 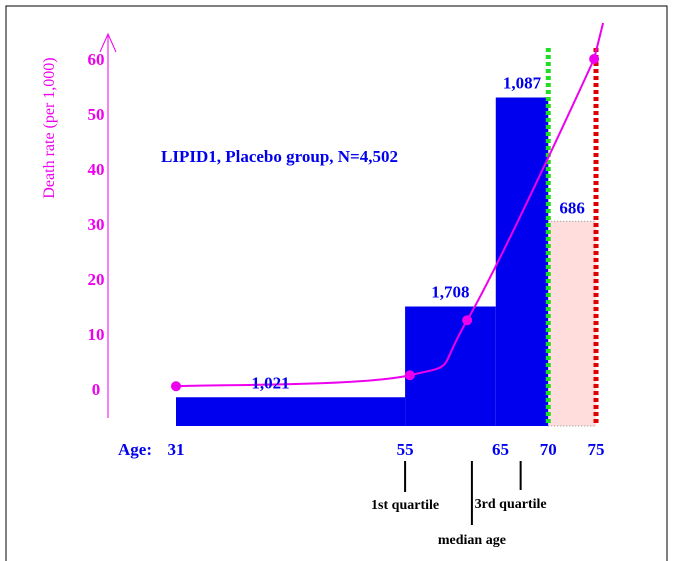 I want to click on x-axis-prefix: Age:, so click(x=135, y=449).